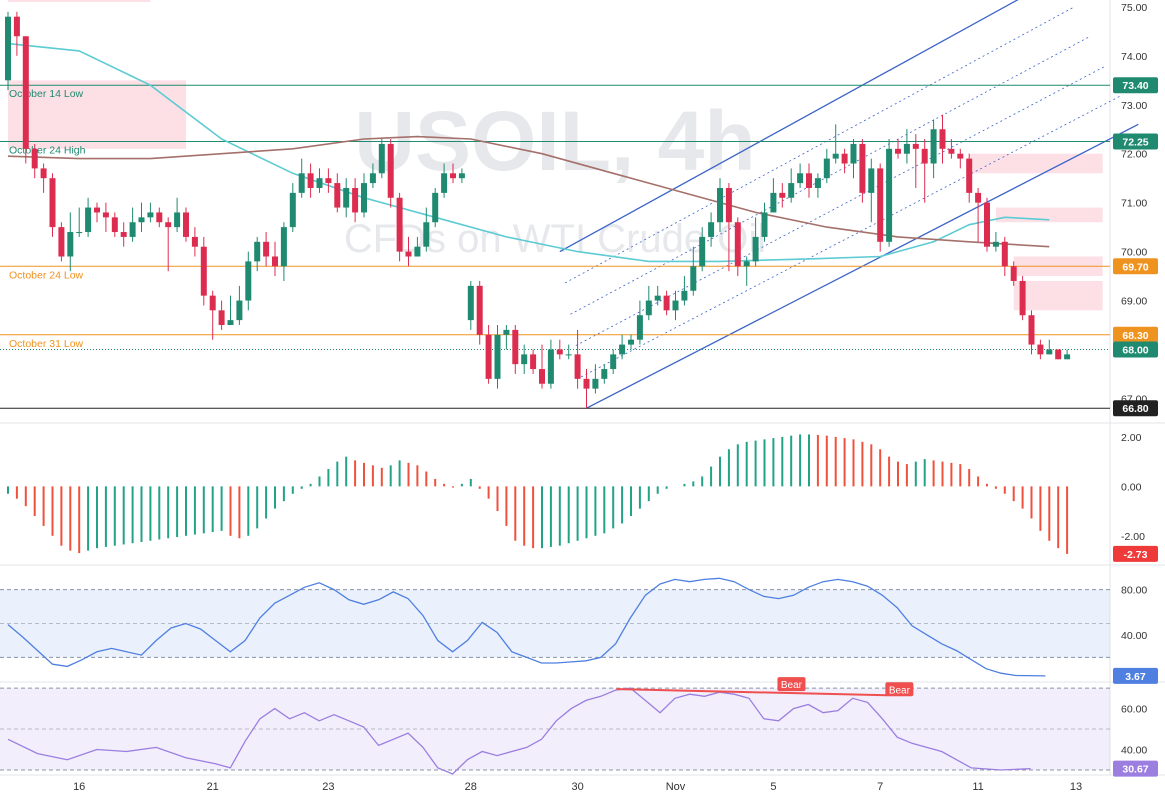 This screenshot has height=805, width=1165. Describe the element at coordinates (1134, 253) in the screenshot. I see `price-tick-5: 70.00` at that location.